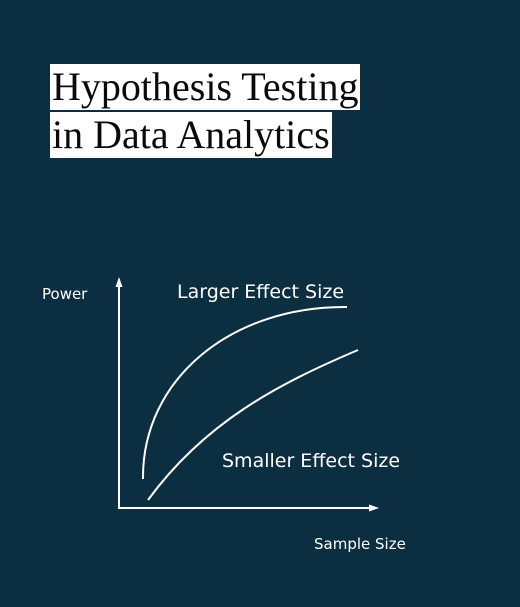 The image size is (520, 607). What do you see at coordinates (65, 294) in the screenshot?
I see `y-axis-label: Power` at bounding box center [65, 294].